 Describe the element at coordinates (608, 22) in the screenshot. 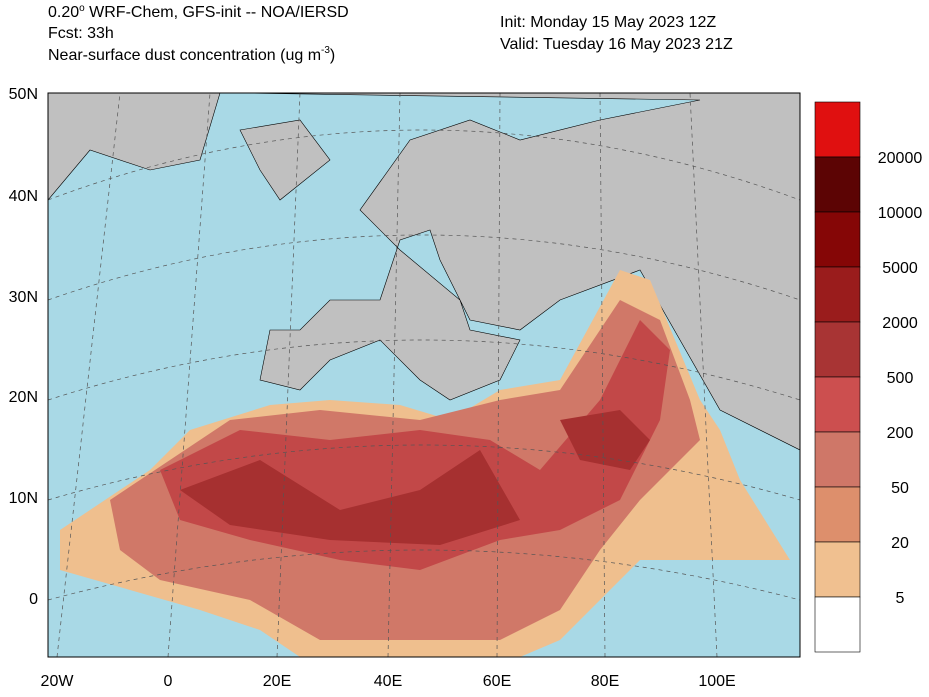

I see `init-time: Init: Monday 15 May 2023 12Z` at that location.